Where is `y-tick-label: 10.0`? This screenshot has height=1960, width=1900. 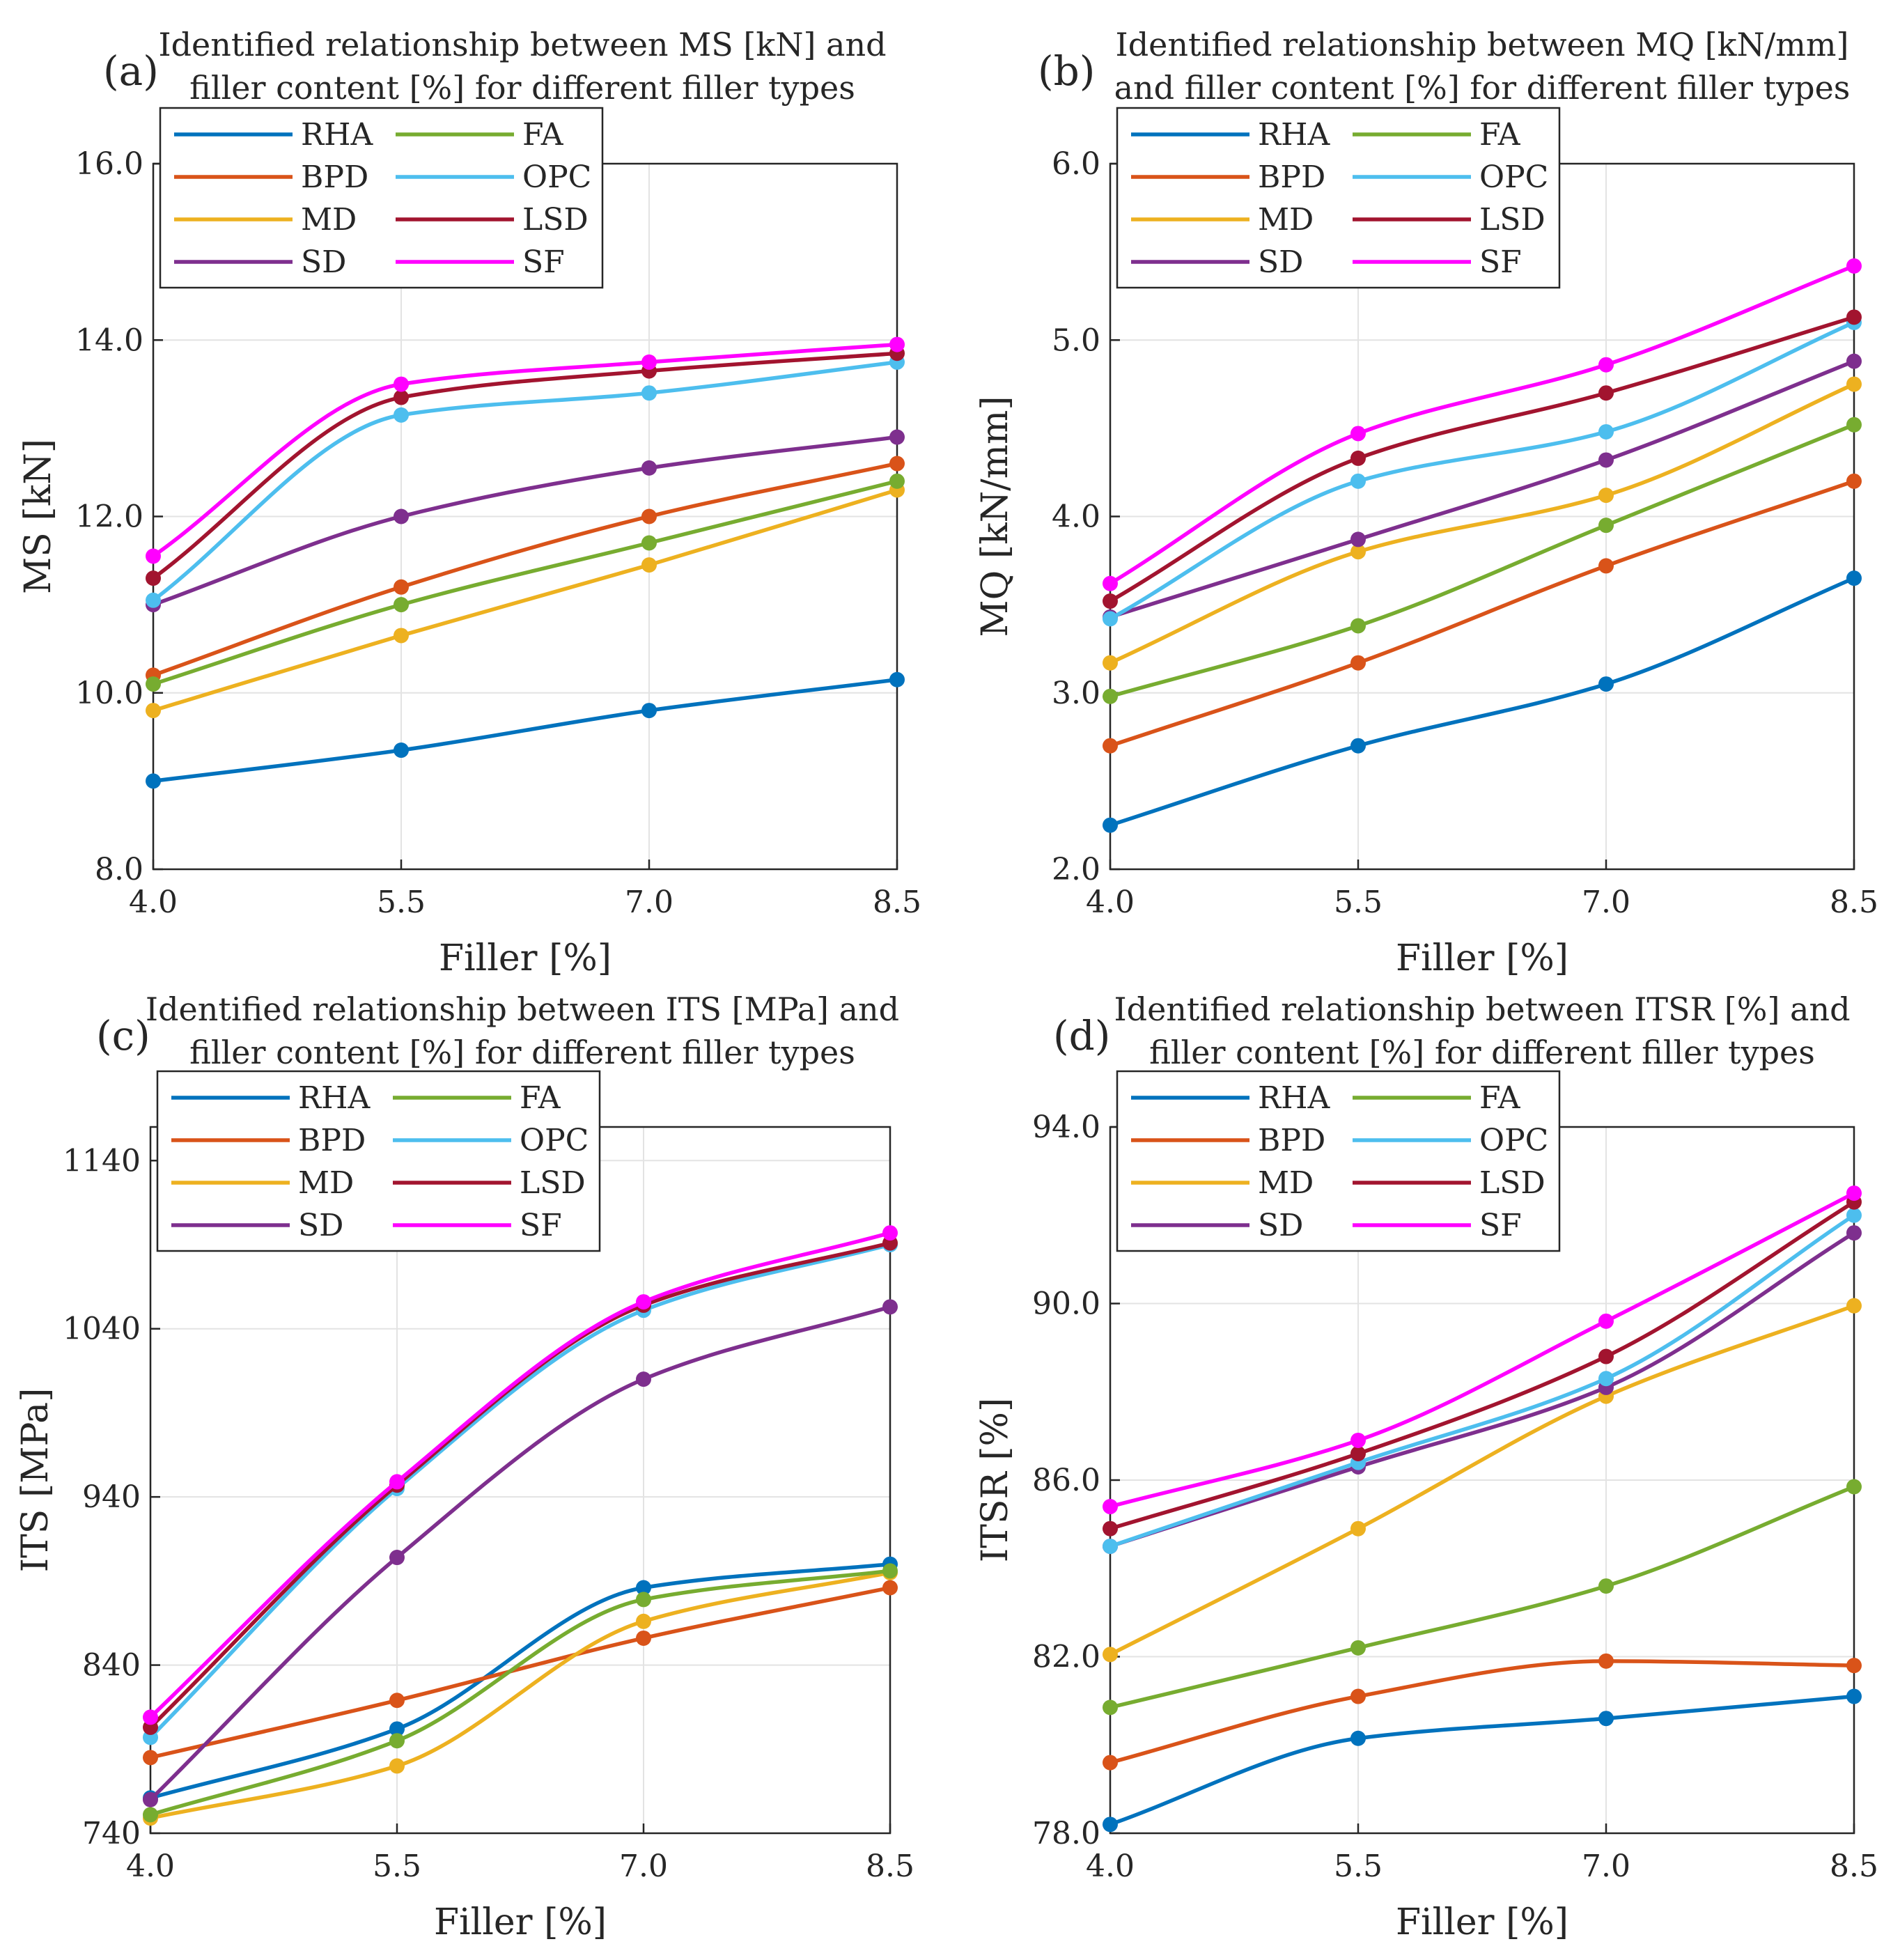
y-tick-label: 10.0 is located at coordinates (109, 694).